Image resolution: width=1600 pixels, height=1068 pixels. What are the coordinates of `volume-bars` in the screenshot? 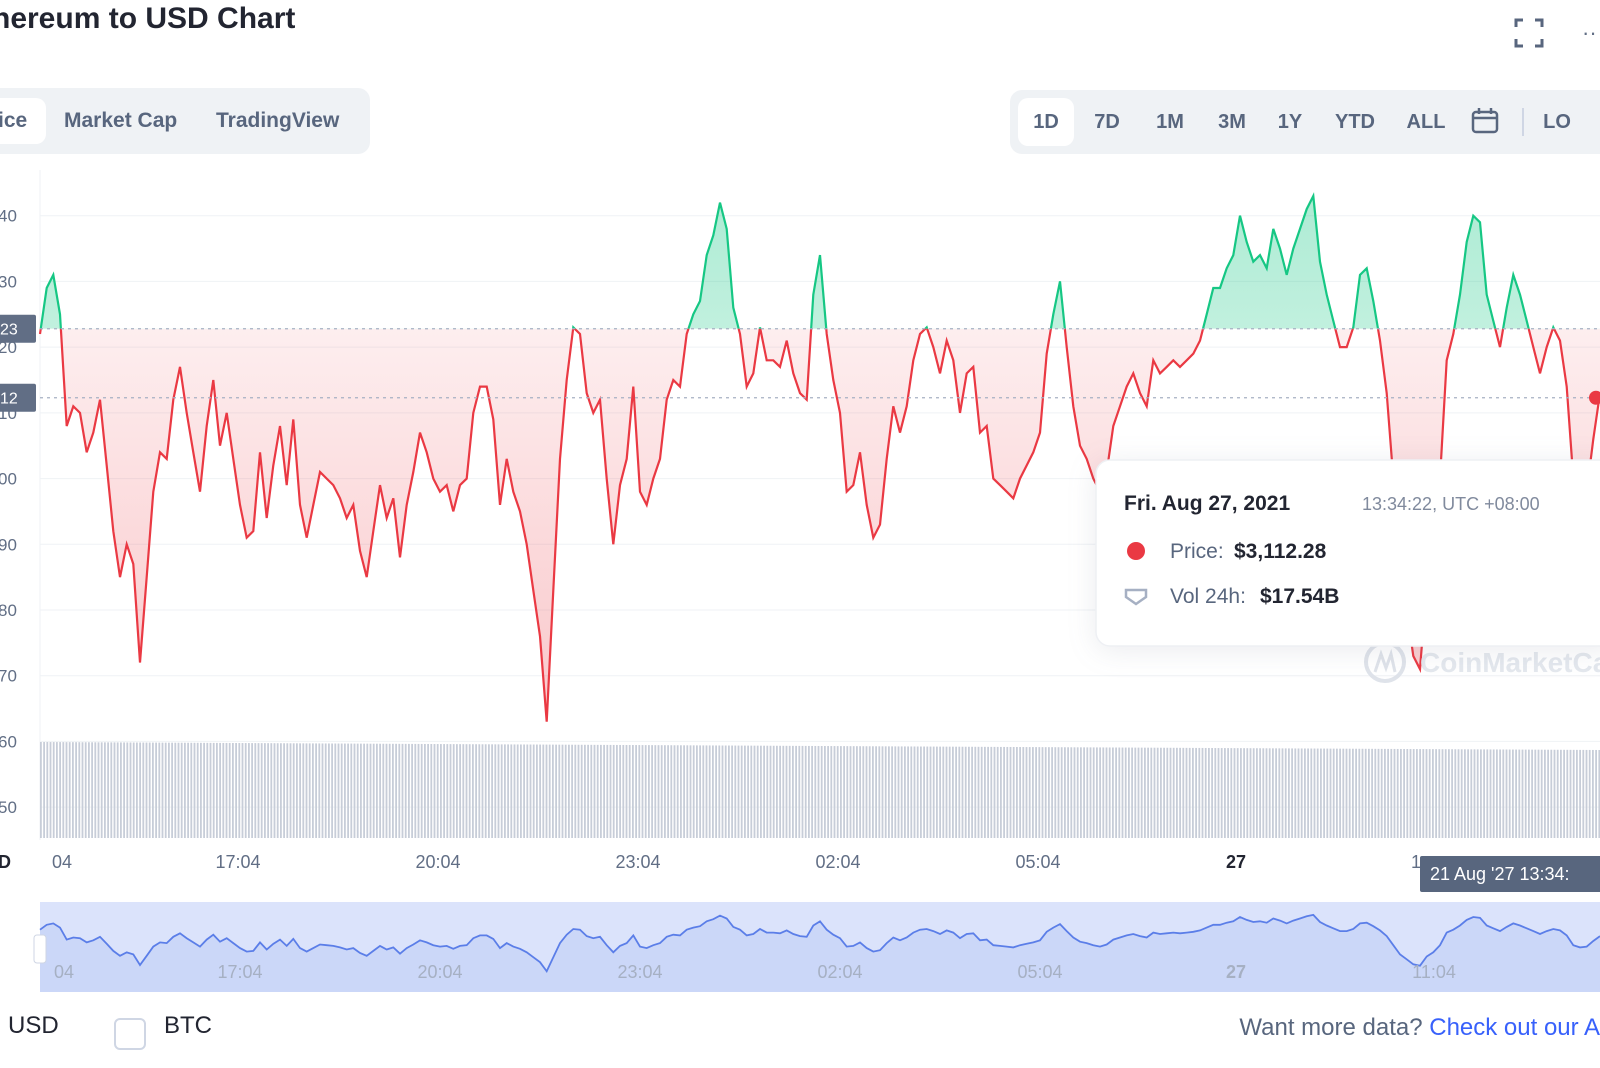 It's located at (820, 790).